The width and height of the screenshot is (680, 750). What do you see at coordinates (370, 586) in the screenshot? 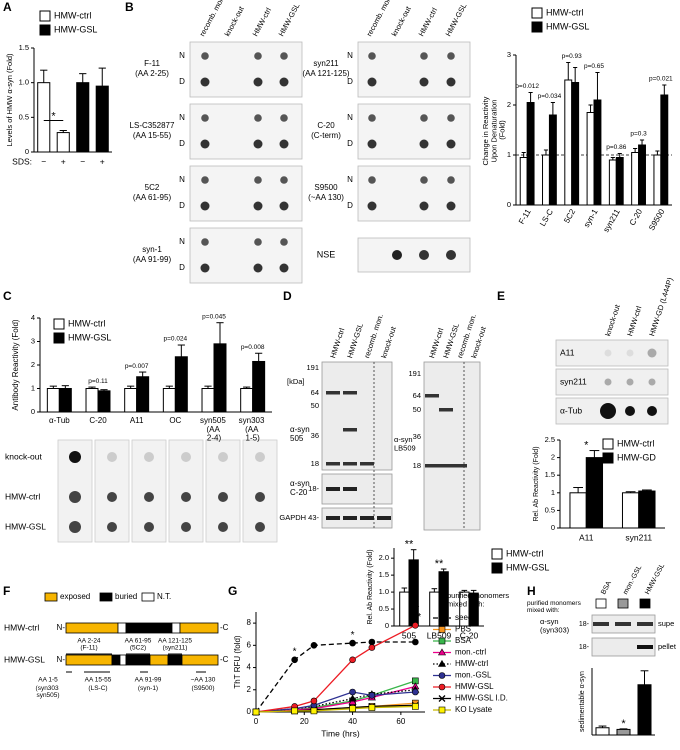
I see `y-axis-label: Rel. Ab Reactivity (Fold)` at bounding box center [370, 586].